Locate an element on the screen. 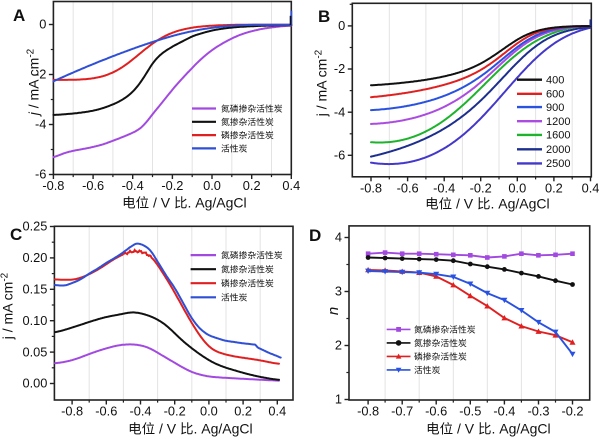  svg-text: 4 is located at coordinates (338, 237).